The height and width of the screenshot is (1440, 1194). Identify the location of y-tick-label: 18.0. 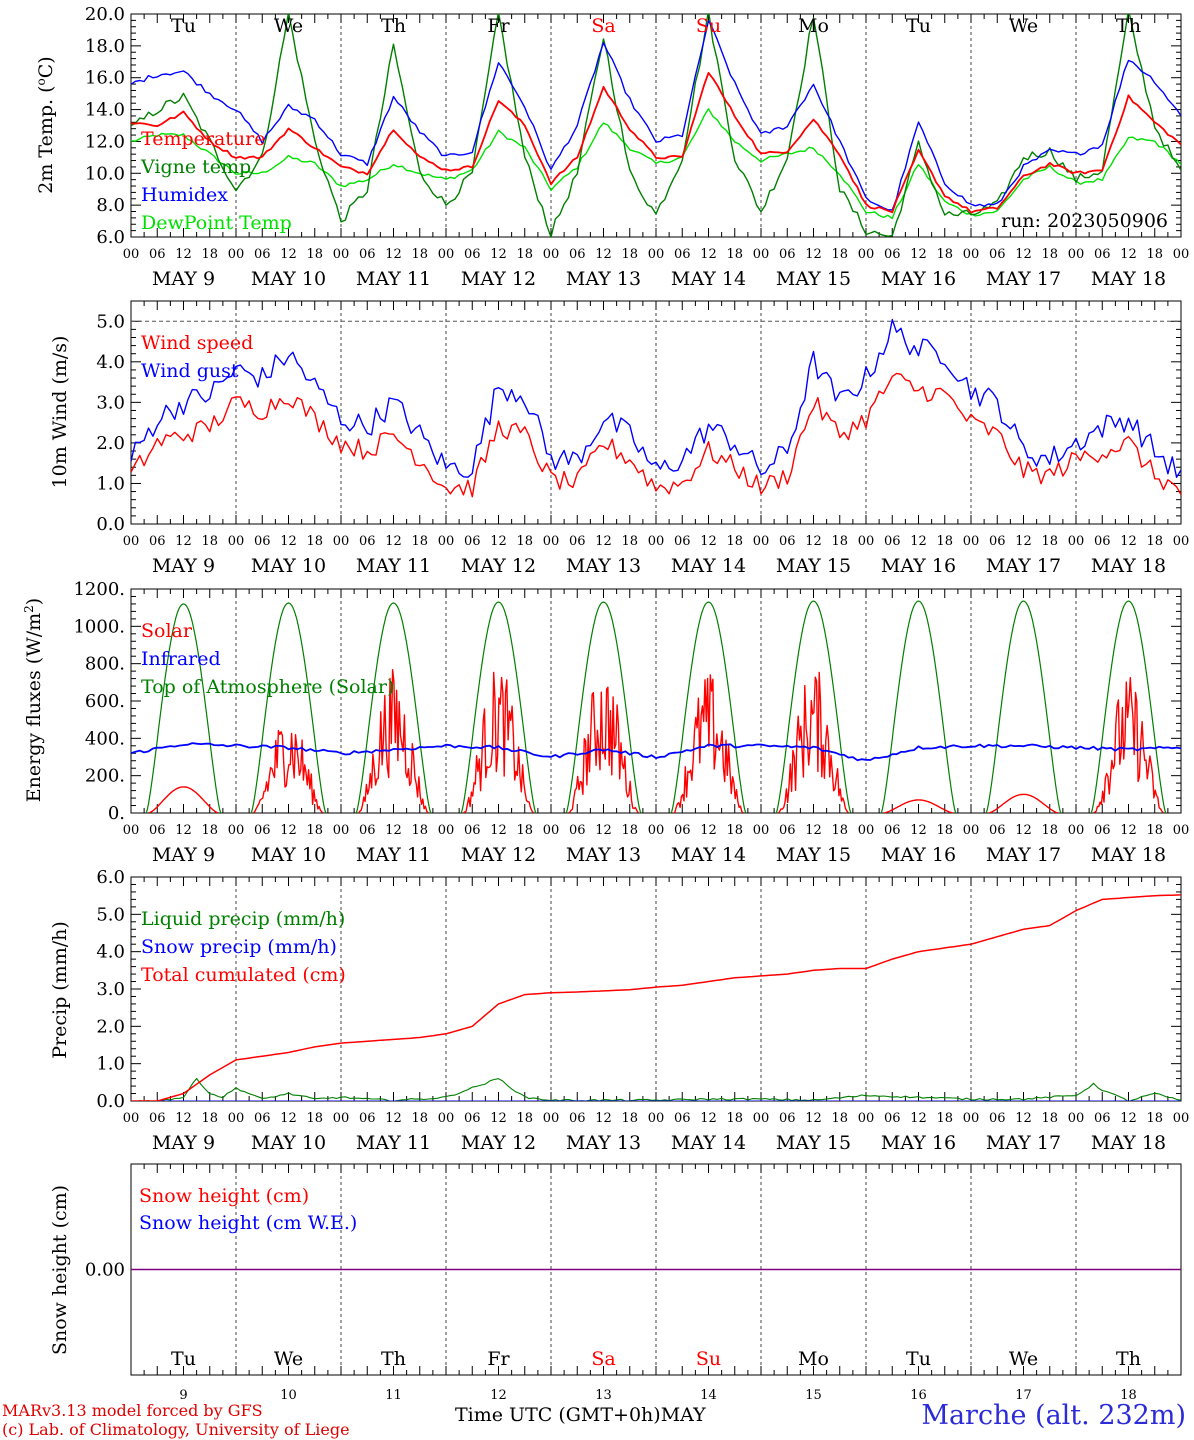
(105, 46).